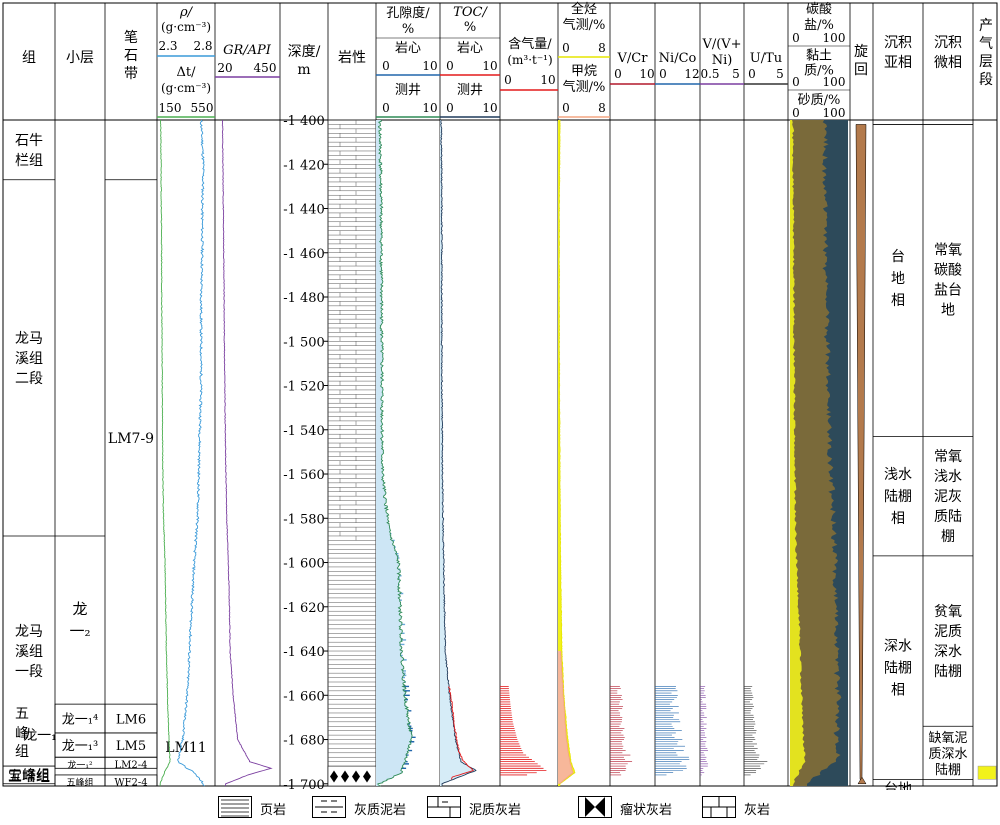  Describe the element at coordinates (948, 457) in the screenshot. I see `microfacies-label: 常氧` at that location.